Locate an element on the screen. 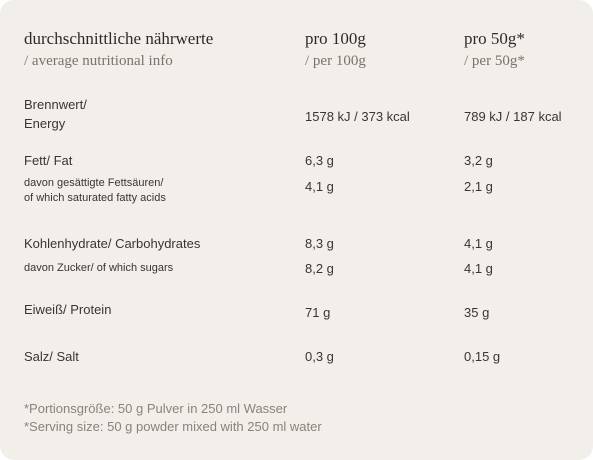  value-fat-per50: 3,2 g is located at coordinates (478, 160).